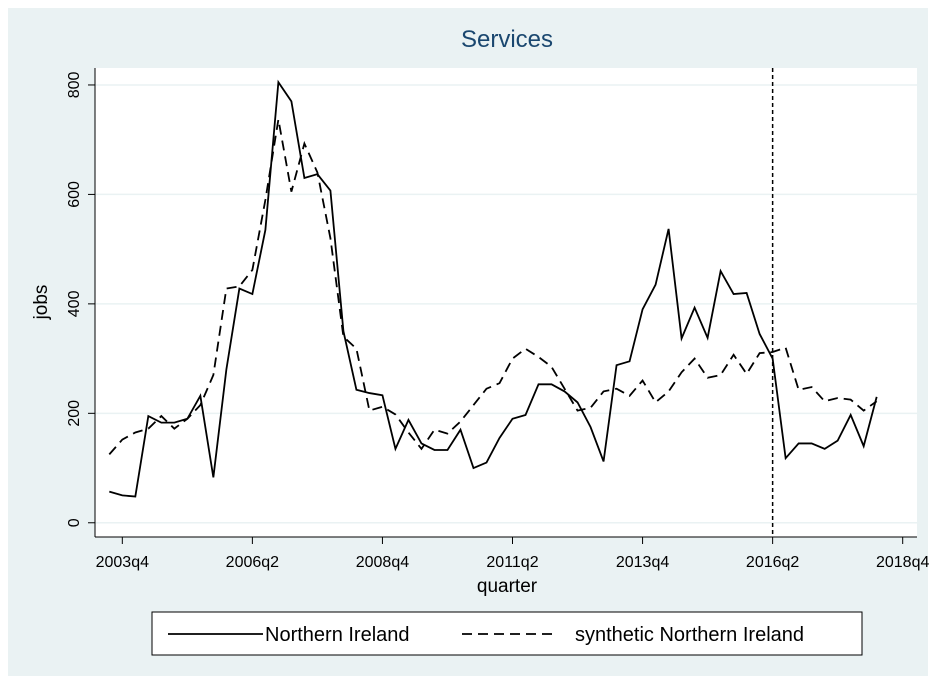 This screenshot has height=682, width=935. What do you see at coordinates (689, 635) in the screenshot?
I see `legend-label: synthetic Northern Ireland` at bounding box center [689, 635].